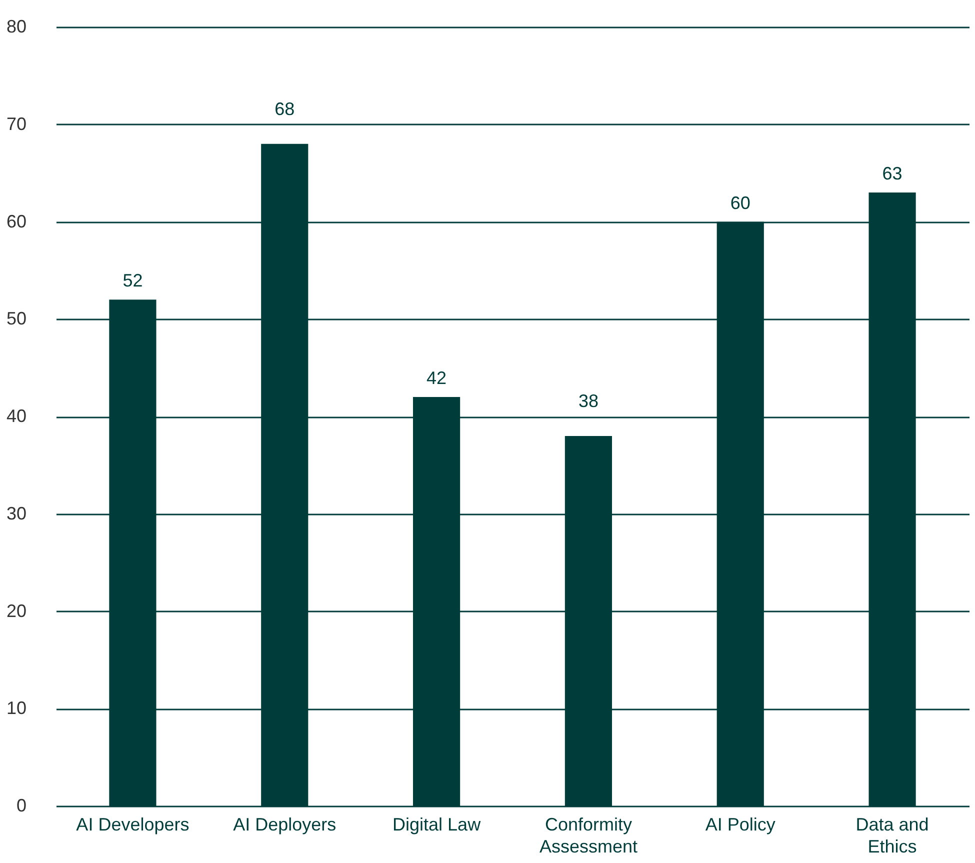 This screenshot has height=863, width=975. What do you see at coordinates (16, 513) in the screenshot?
I see `y-tick-label: 30` at bounding box center [16, 513].